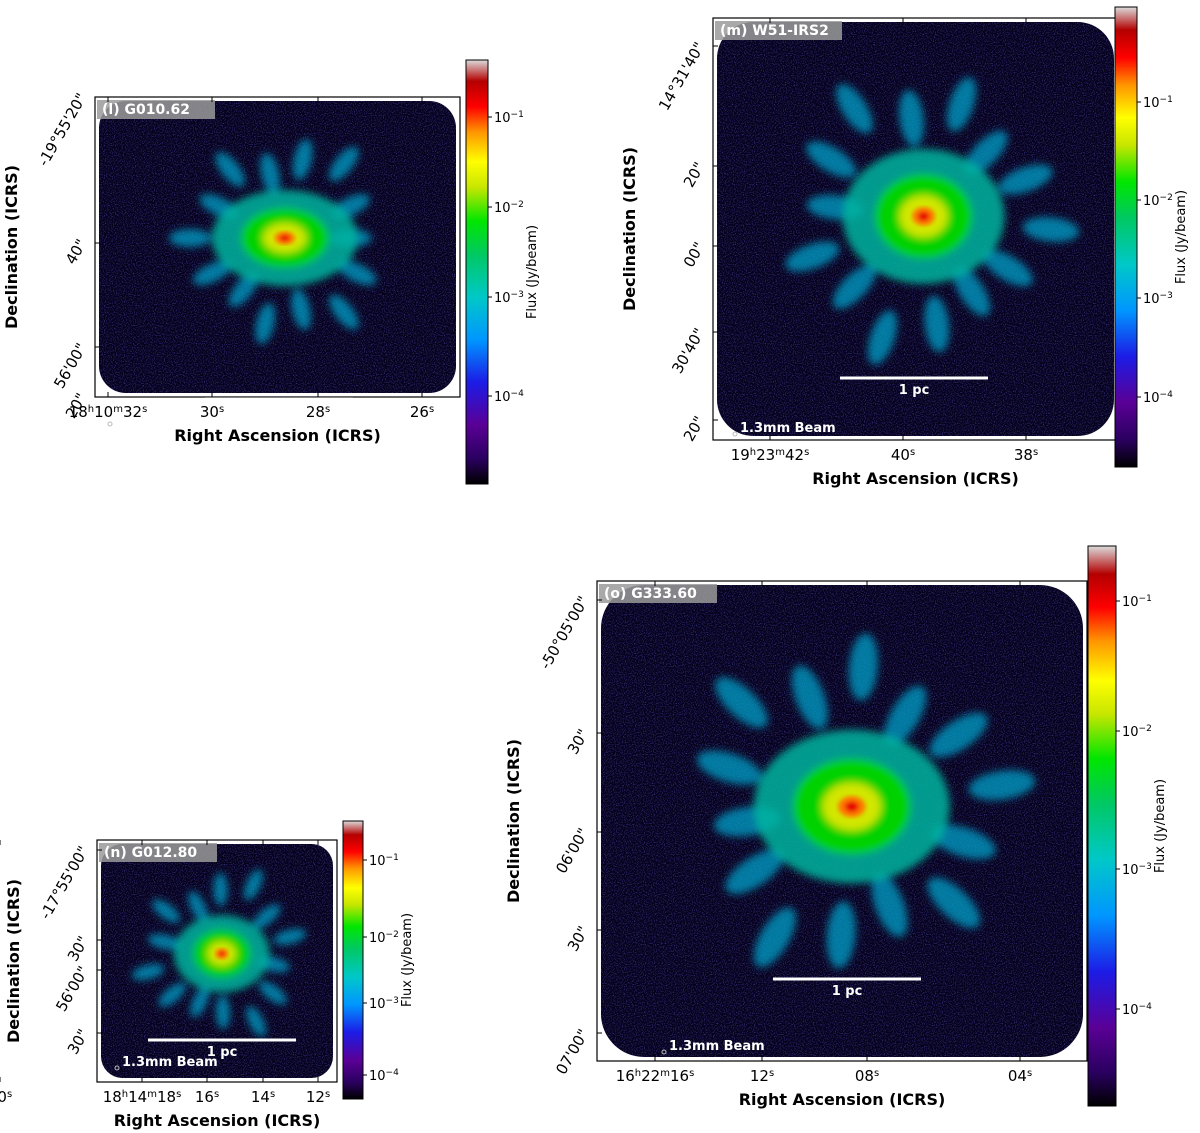 This screenshot has height=1133, width=1200. Describe the element at coordinates (774, 31) in the screenshot. I see `panel-title: (m) W51-IRS2` at that location.